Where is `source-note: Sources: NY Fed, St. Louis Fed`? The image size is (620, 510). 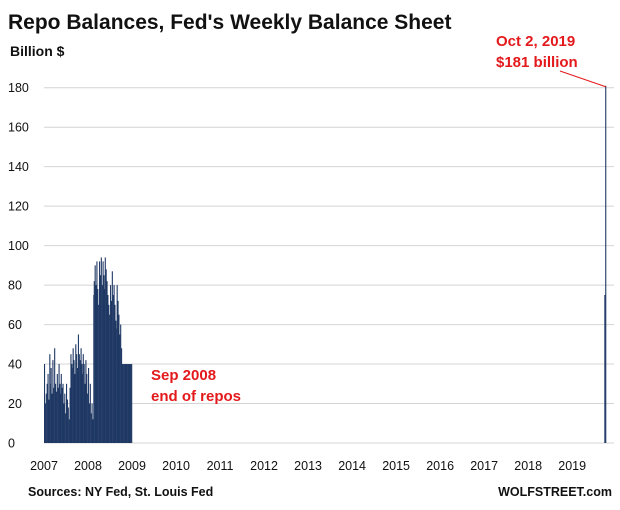 source-note: Sources: NY Fed, St. Louis Fed is located at coordinates (120, 492).